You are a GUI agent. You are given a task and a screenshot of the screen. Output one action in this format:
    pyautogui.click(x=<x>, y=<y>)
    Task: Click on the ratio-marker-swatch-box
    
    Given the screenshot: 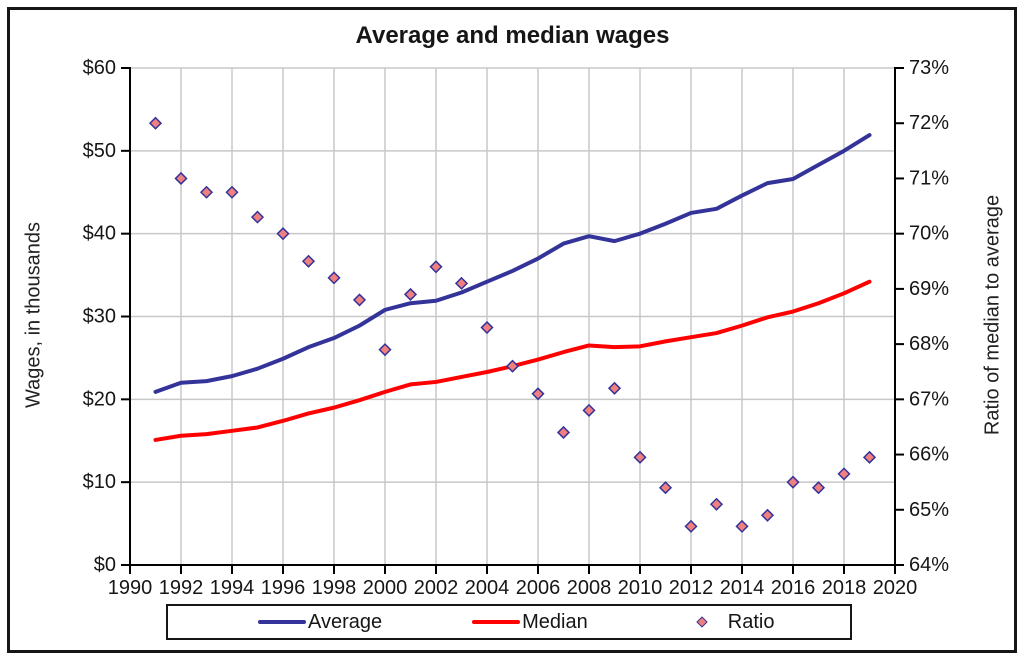 What is the action you would take?
    pyautogui.click(x=702, y=622)
    